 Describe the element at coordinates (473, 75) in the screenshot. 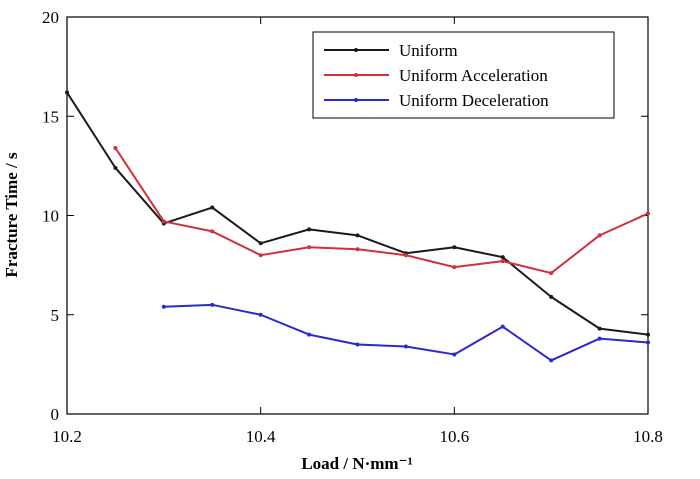

I see `legend-label-uniform-acceleration: Uniform Acceleration` at that location.